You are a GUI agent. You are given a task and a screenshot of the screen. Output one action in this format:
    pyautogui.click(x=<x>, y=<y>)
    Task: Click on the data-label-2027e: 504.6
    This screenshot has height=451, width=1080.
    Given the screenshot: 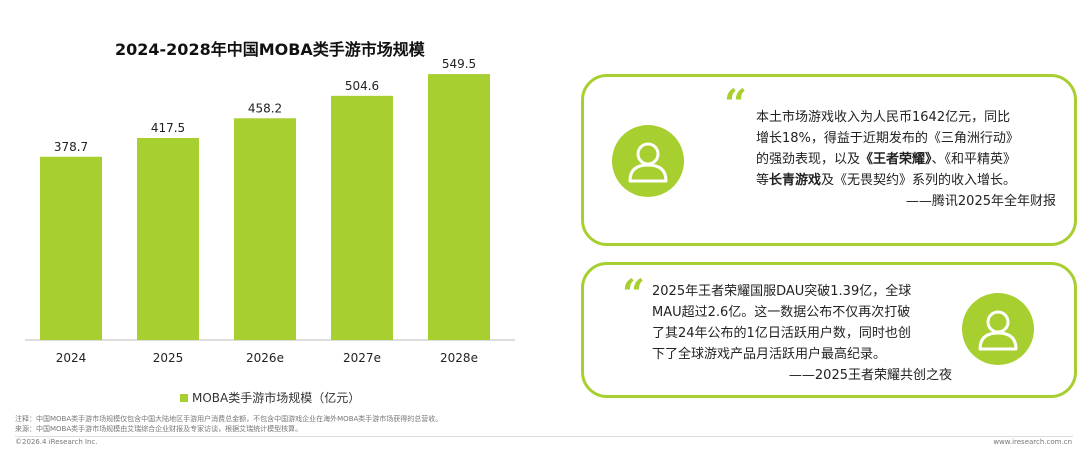 What is the action you would take?
    pyautogui.click(x=362, y=86)
    